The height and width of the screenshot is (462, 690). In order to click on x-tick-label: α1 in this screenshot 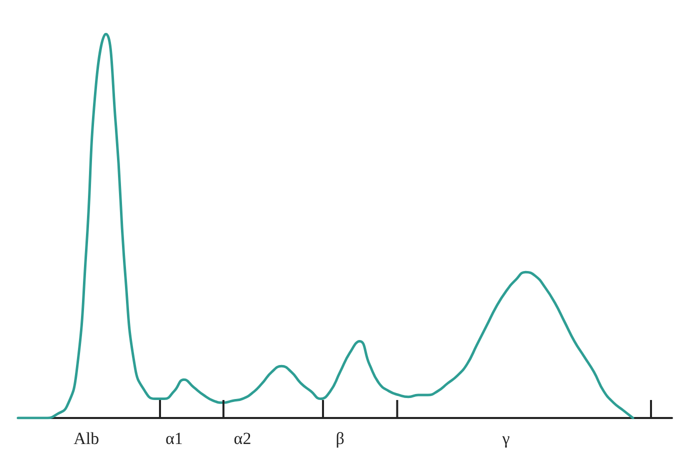, I will do `click(174, 438)`.